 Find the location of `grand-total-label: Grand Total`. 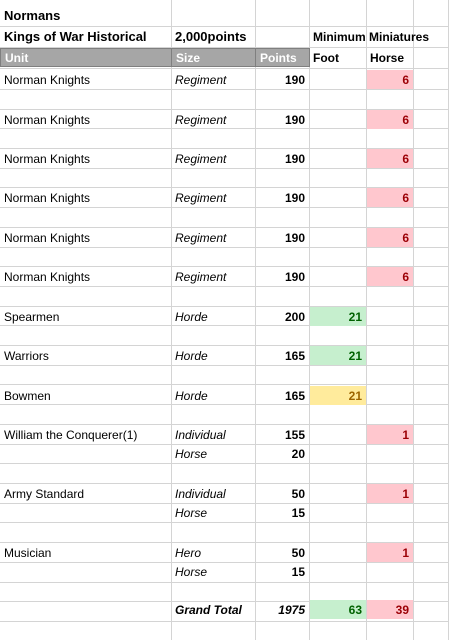

grand-total-label: Grand Total is located at coordinates (208, 609).